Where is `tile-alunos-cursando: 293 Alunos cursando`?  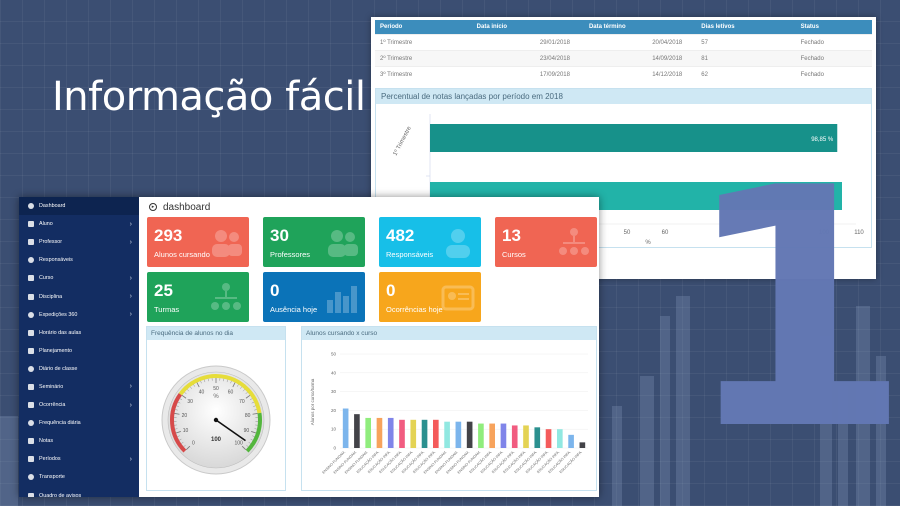
tile-alunos-cursando: 293 Alunos cursando is located at coordinates (198, 242).